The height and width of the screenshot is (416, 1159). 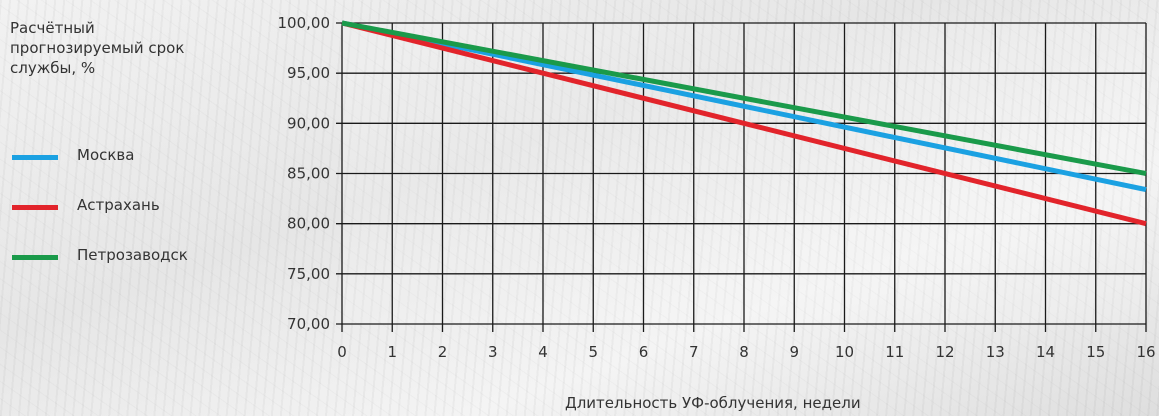 I want to click on x-tick-label: 3, so click(x=493, y=352).